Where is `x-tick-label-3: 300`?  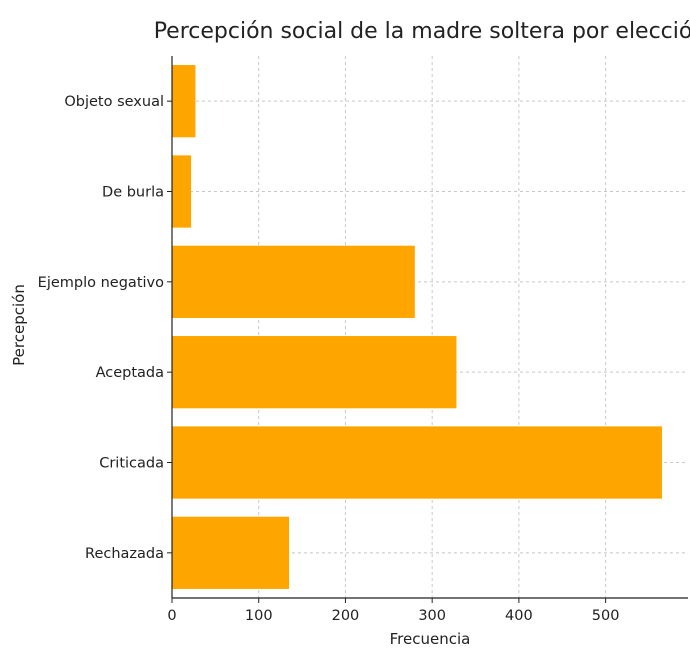
x-tick-label-3: 300 is located at coordinates (432, 616).